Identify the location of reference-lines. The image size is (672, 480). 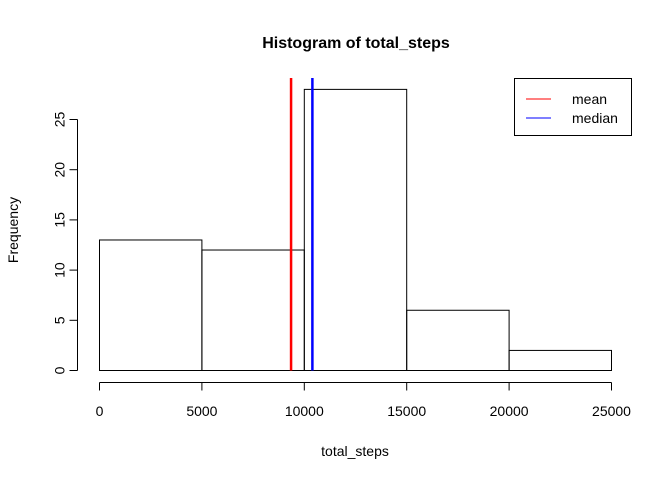
(301, 224).